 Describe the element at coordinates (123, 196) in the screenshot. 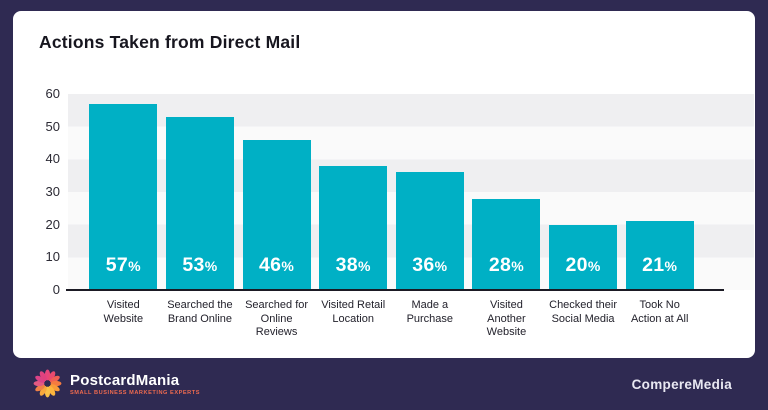

I see `bar: 57%` at that location.